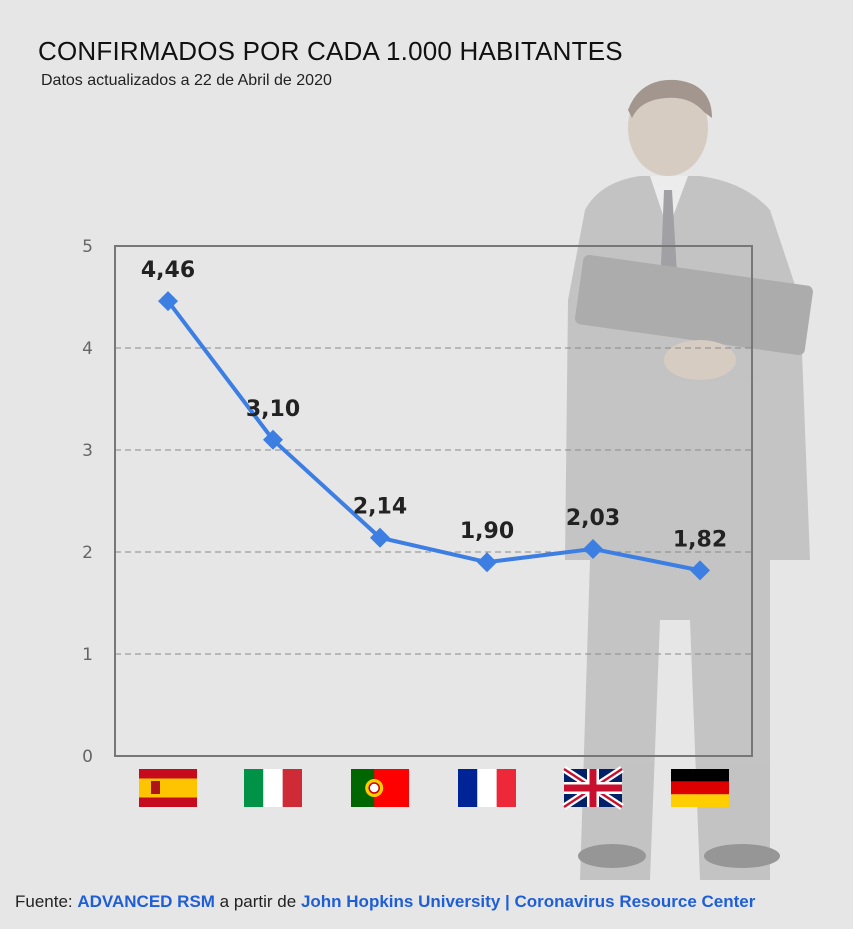  I want to click on footer-middle: a partir de, so click(257, 901).